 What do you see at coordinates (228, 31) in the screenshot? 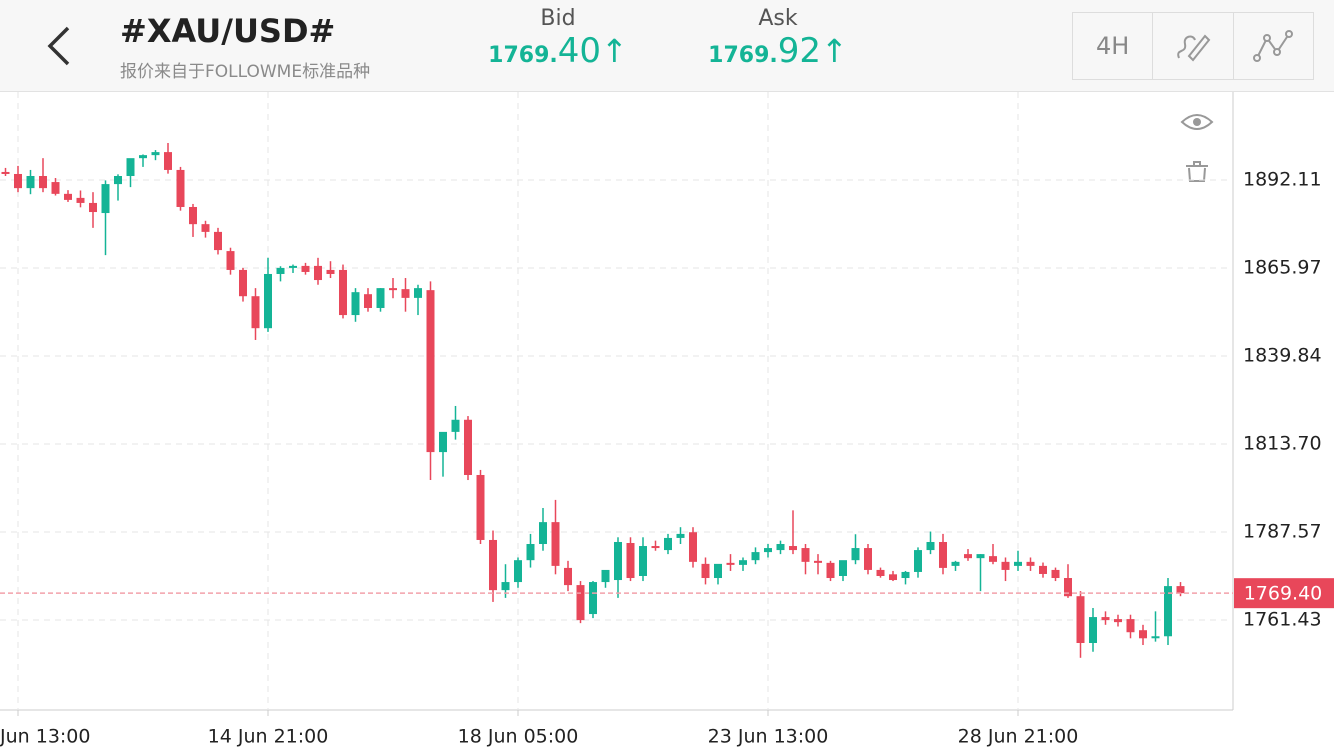
I see `title: #XAU/USD#` at bounding box center [228, 31].